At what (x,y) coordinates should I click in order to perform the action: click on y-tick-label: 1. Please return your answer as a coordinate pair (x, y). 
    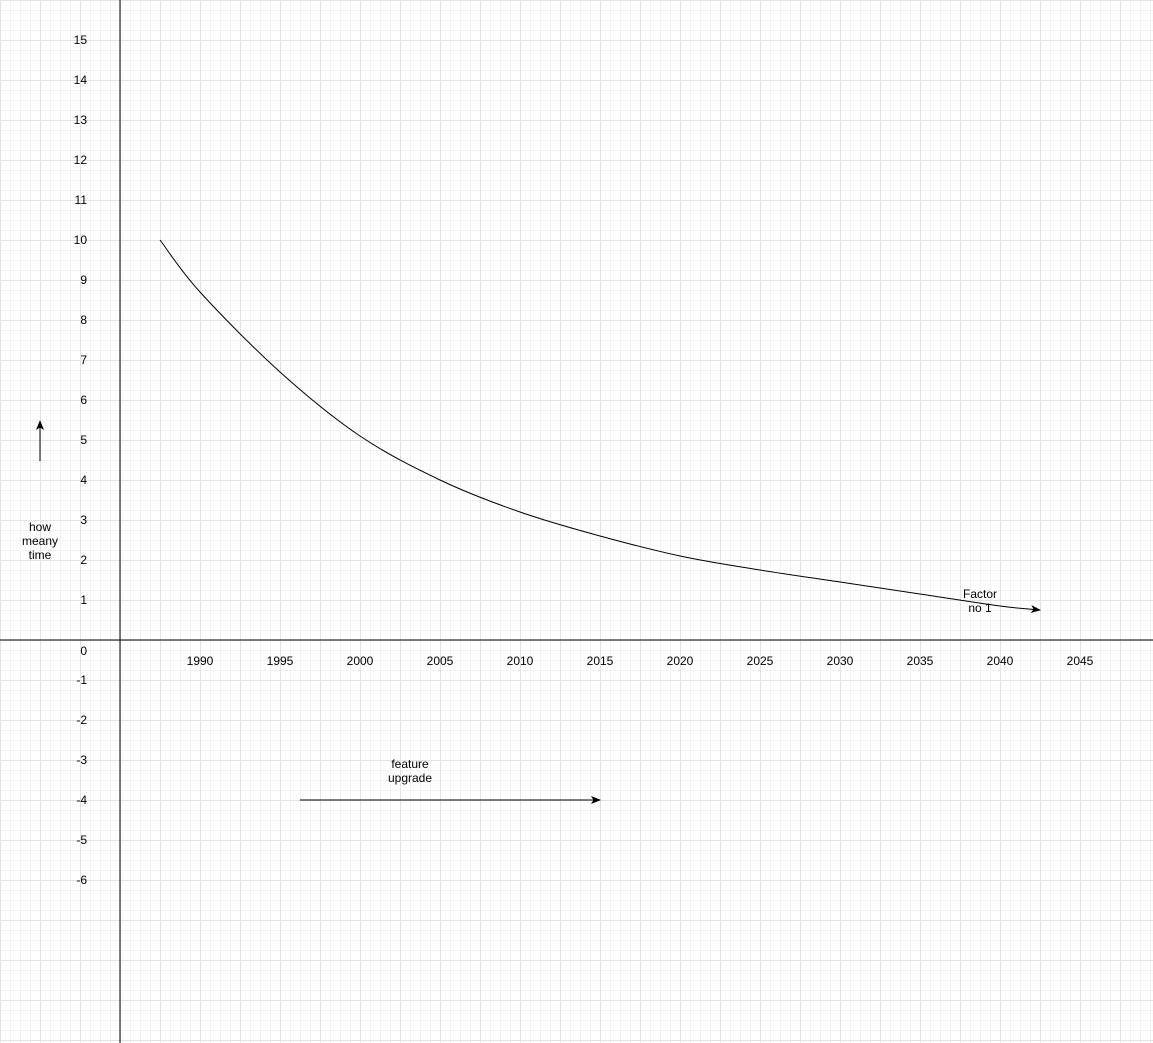
    Looking at the image, I should click on (83, 600).